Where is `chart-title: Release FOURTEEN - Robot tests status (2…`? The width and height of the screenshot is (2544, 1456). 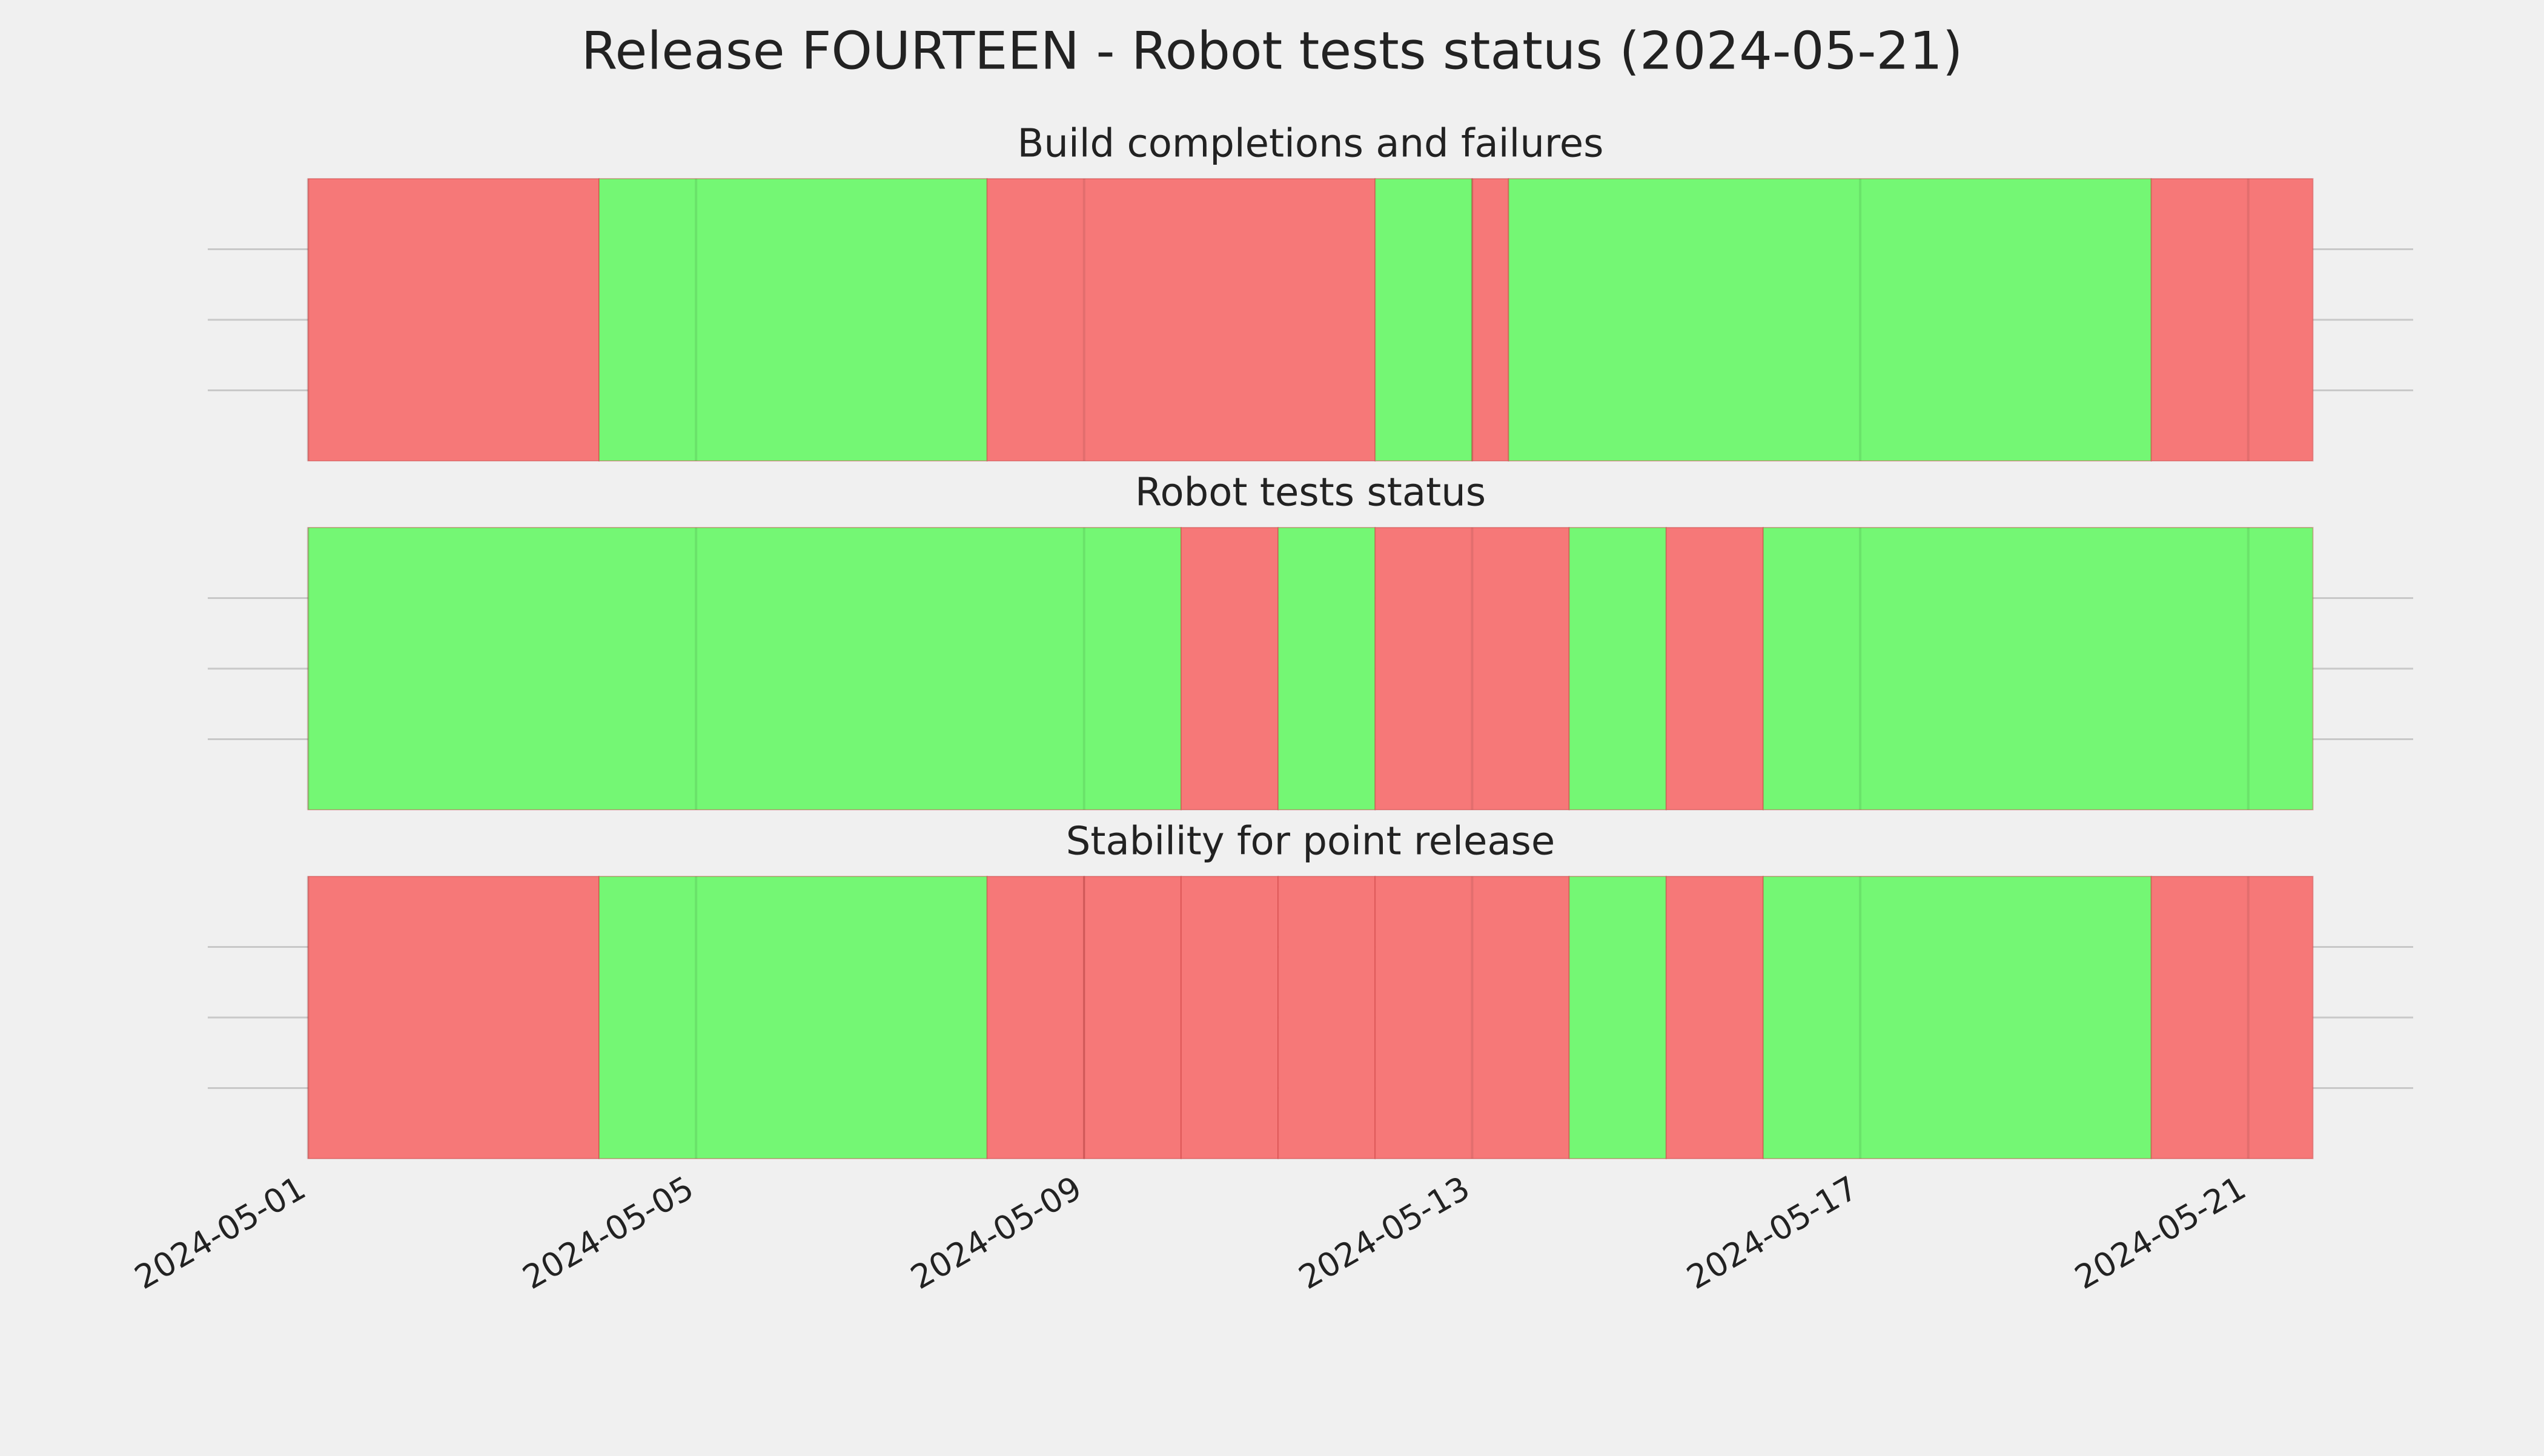 chart-title: Release FOURTEEN - Robot tests status (2… is located at coordinates (1272, 51).